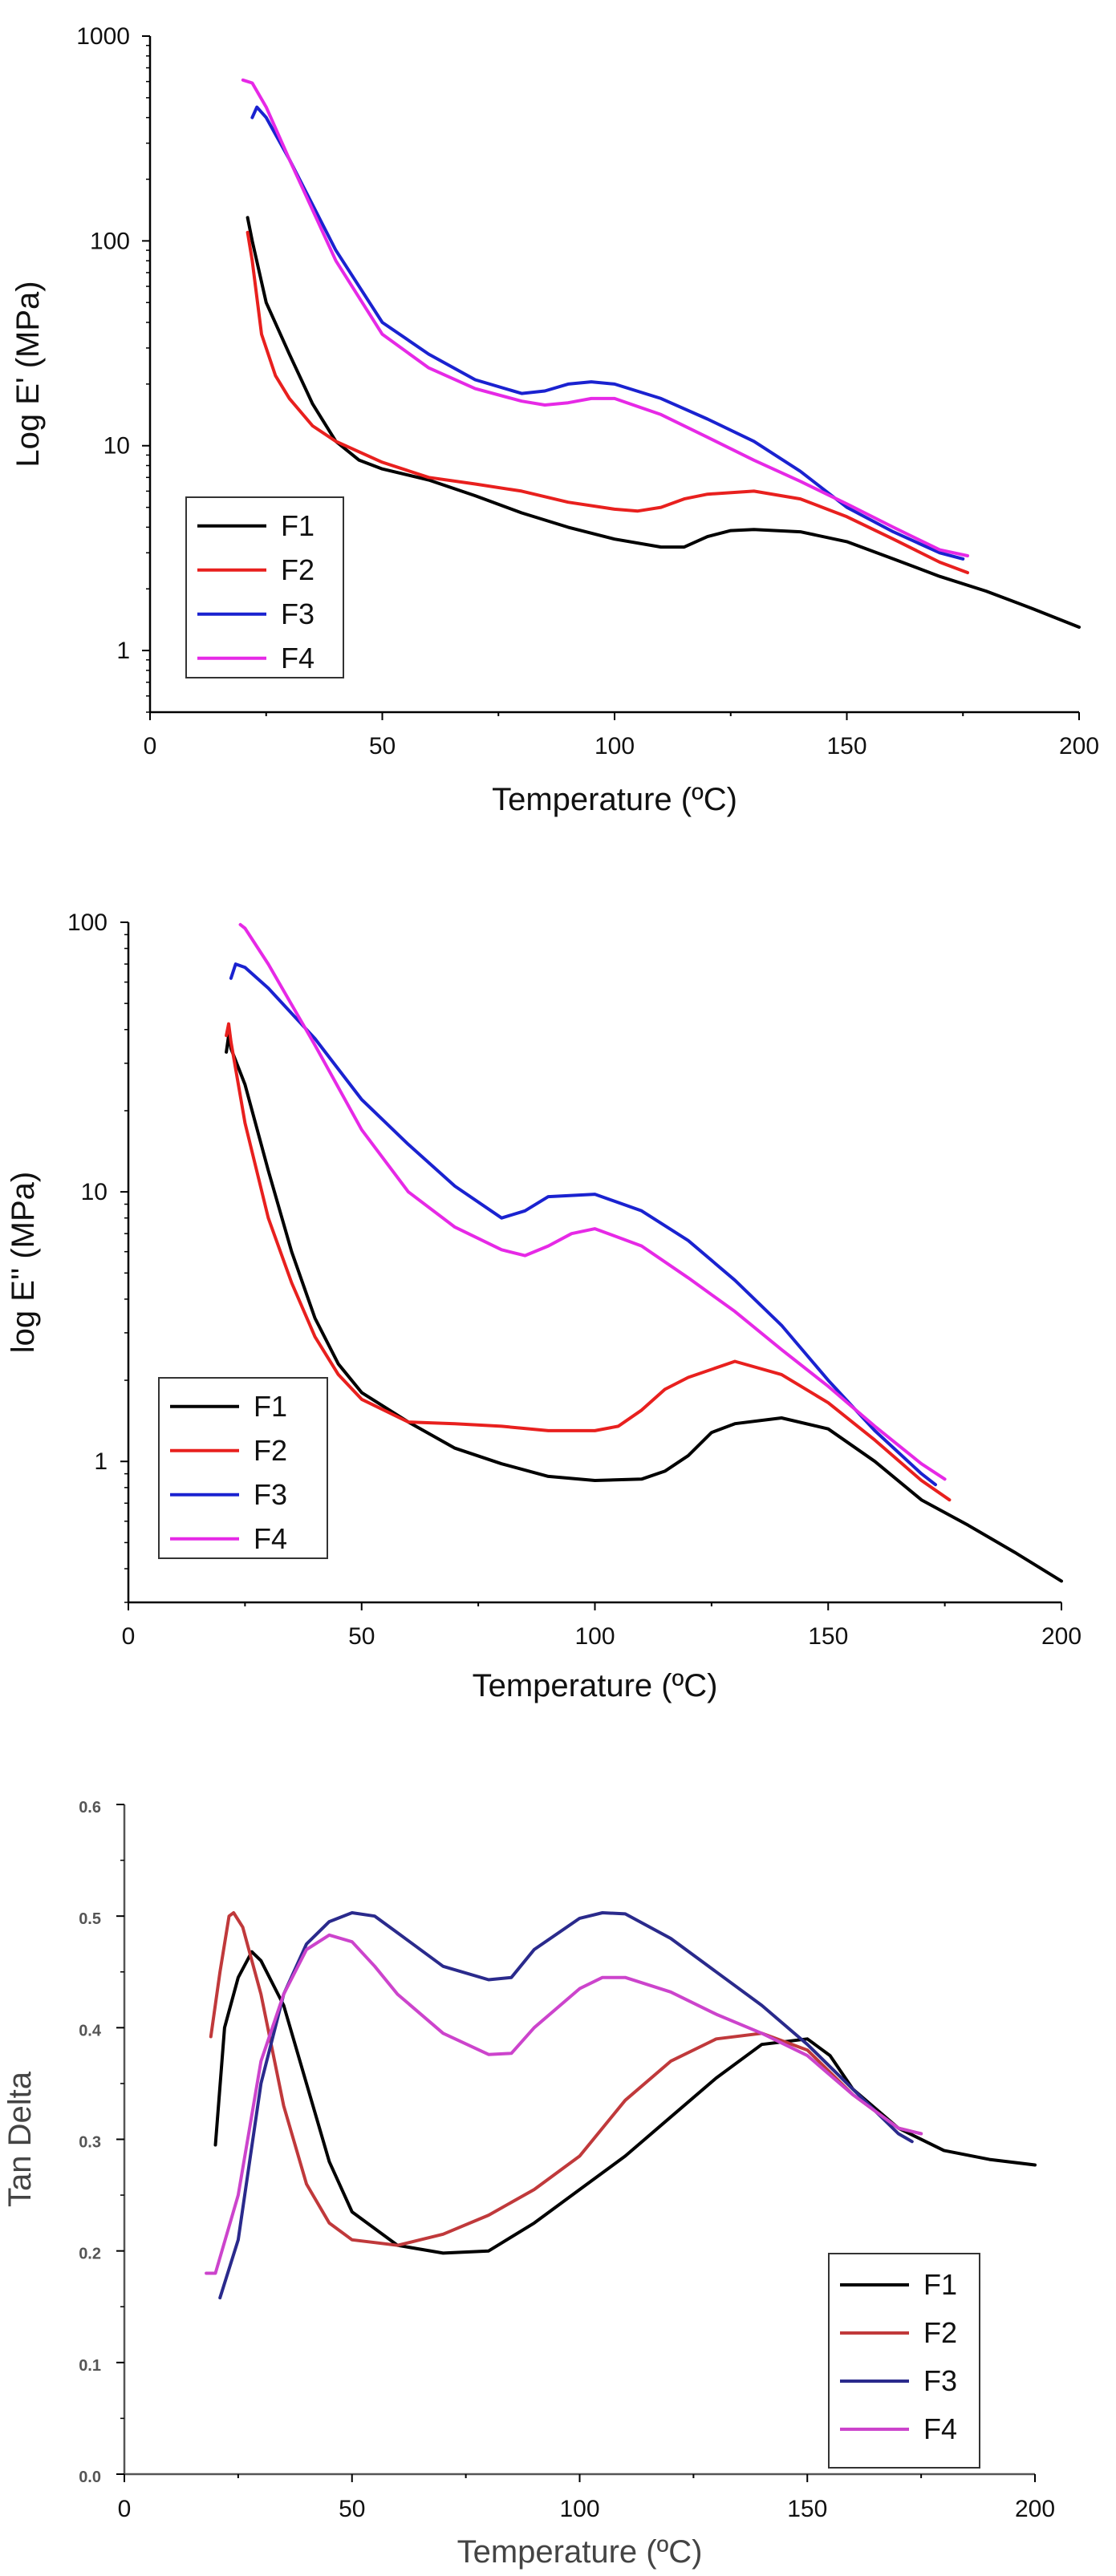 Image resolution: width=1116 pixels, height=2576 pixels. I want to click on y-tick-label: 0.0, so click(90, 2477).